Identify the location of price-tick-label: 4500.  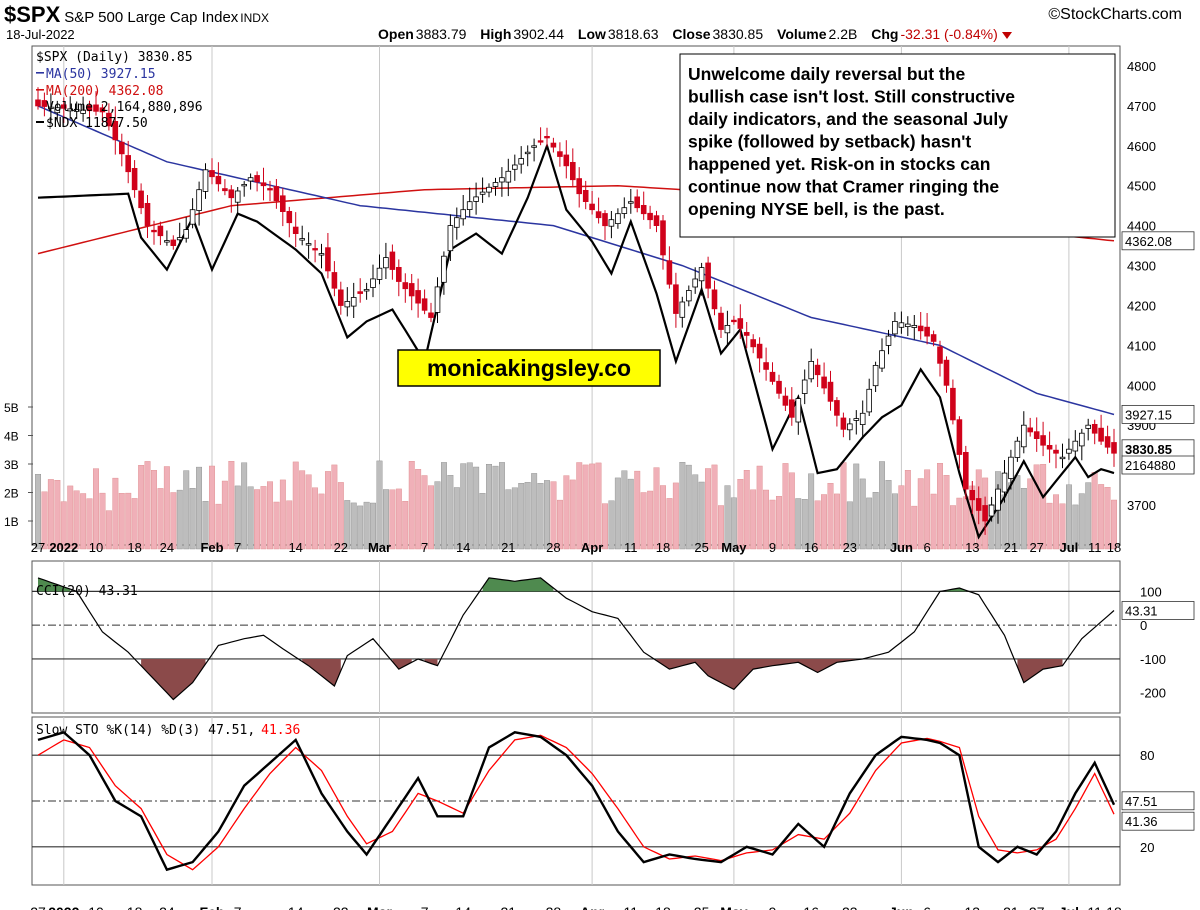
(1141, 186).